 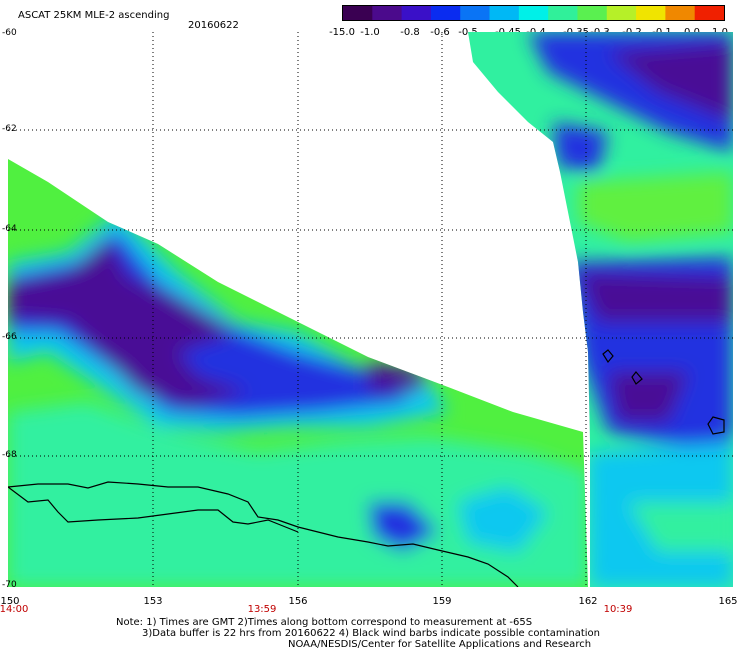 What do you see at coordinates (440, 32) in the screenshot?
I see `scale-label: -0.6` at bounding box center [440, 32].